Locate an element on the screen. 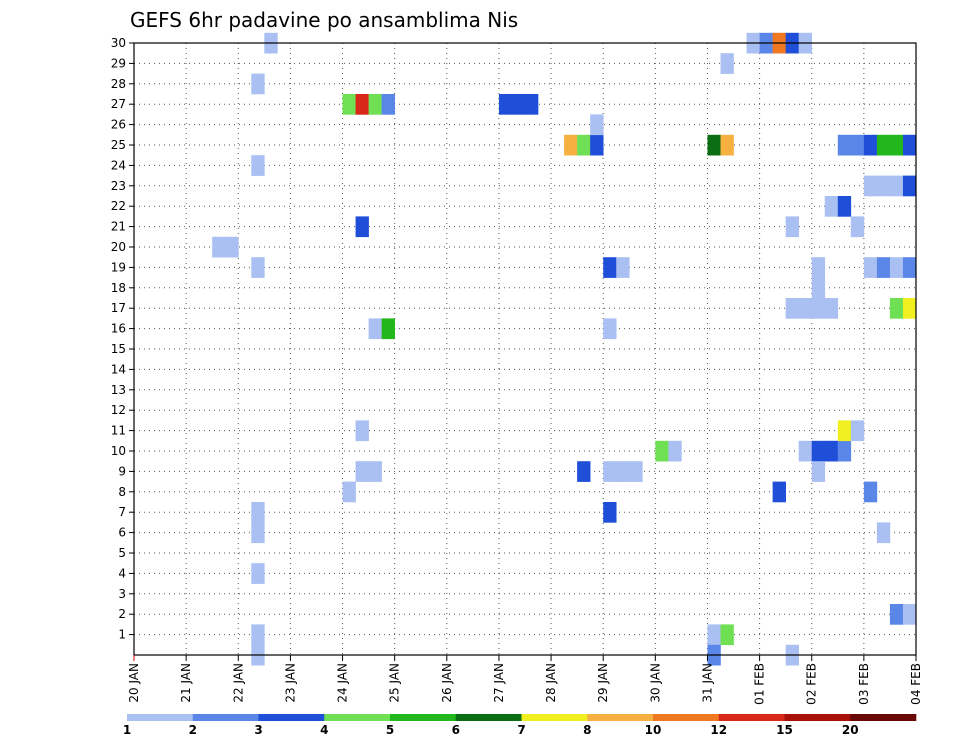 The width and height of the screenshot is (960, 742). y-tick-label: 27 is located at coordinates (118, 104).